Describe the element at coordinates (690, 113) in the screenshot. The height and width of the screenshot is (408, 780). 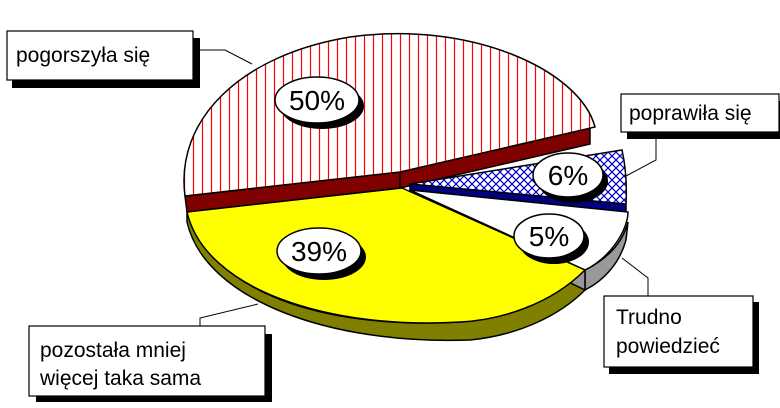
I see `label-poprawila: poprawiła się` at that location.